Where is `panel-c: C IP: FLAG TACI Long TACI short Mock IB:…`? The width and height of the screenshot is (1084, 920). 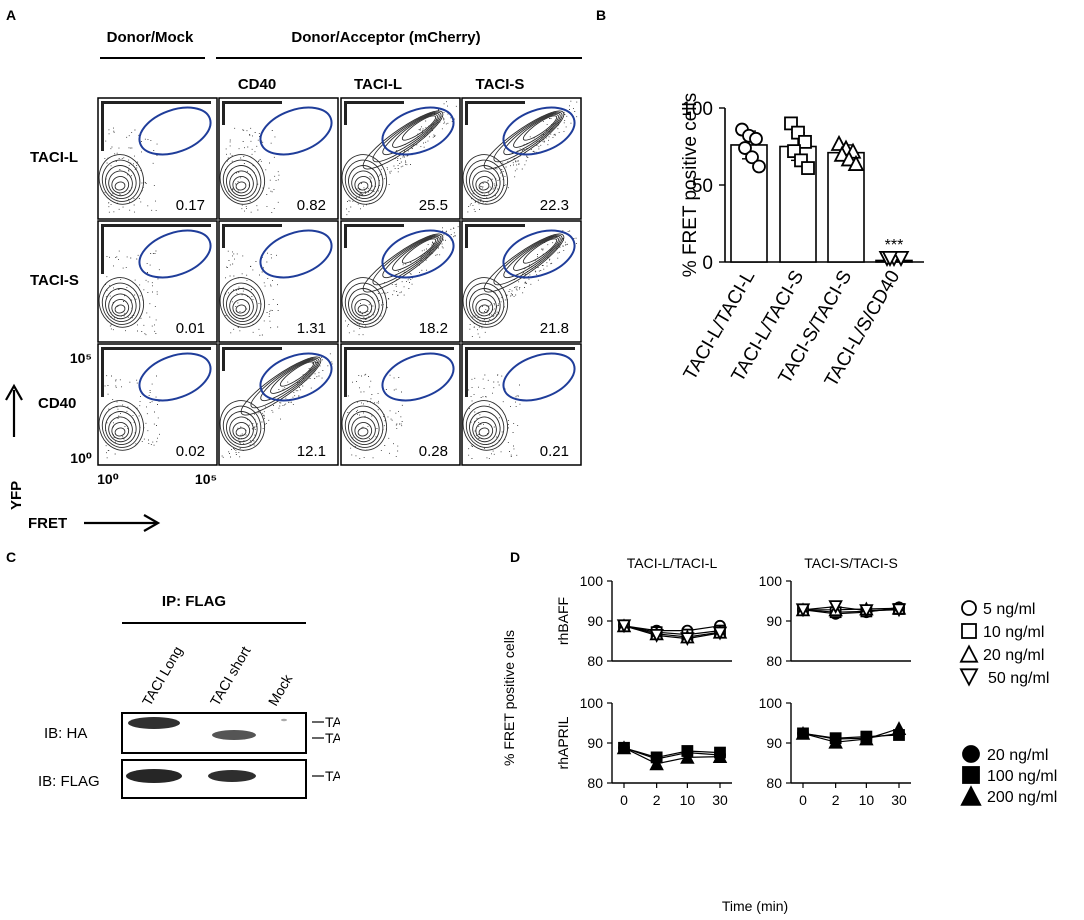 panel-c: C IP: FLAG TACI Long TACI short Mock IB:… is located at coordinates (173, 674).